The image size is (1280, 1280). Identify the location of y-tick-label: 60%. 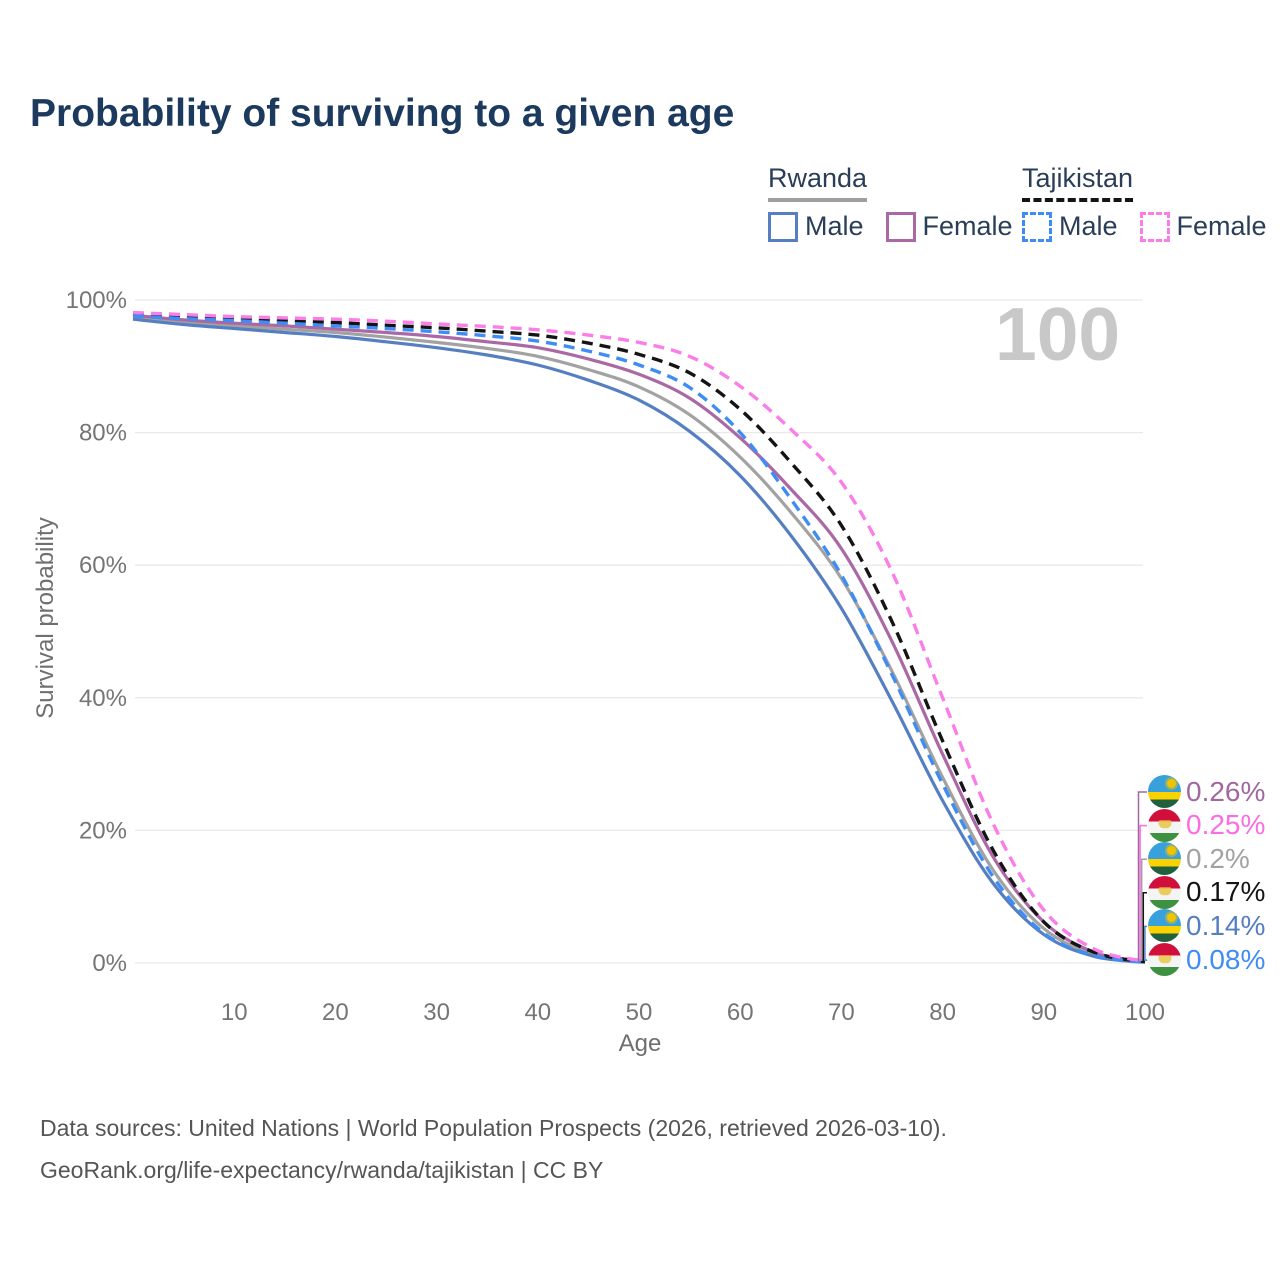
(103, 565).